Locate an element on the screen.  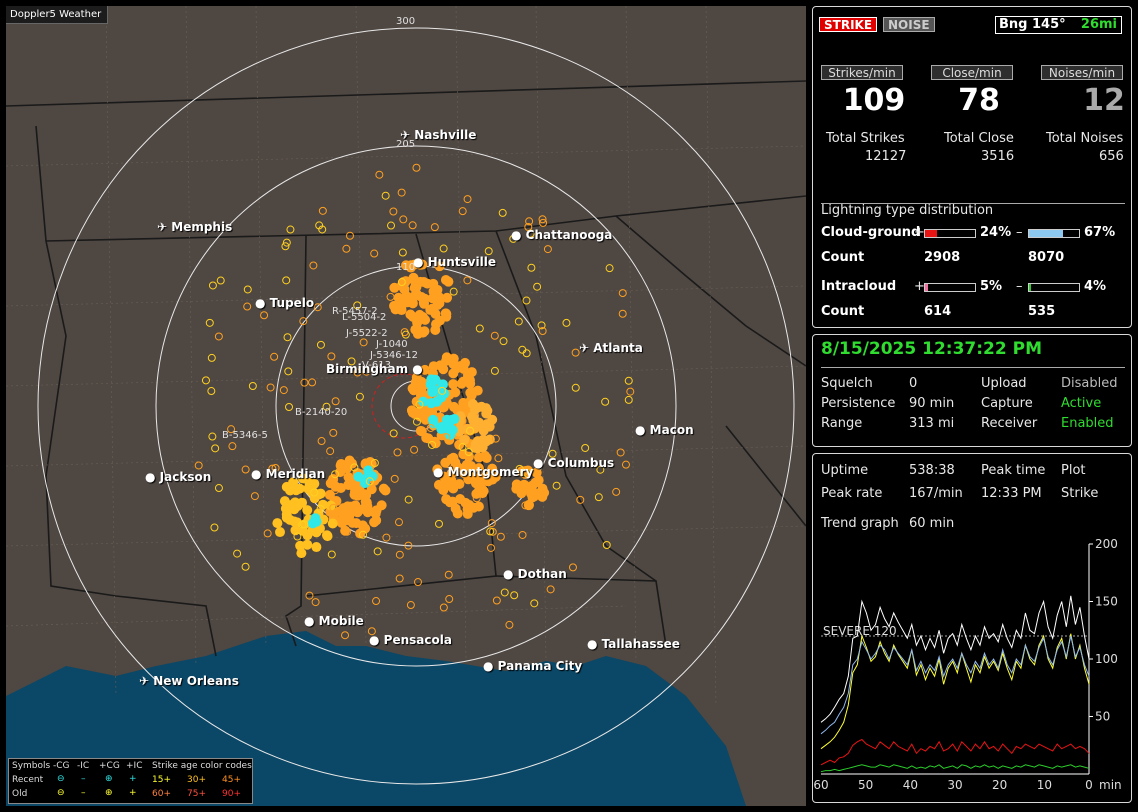
cg-positive-count: 2908 is located at coordinates (942, 257).